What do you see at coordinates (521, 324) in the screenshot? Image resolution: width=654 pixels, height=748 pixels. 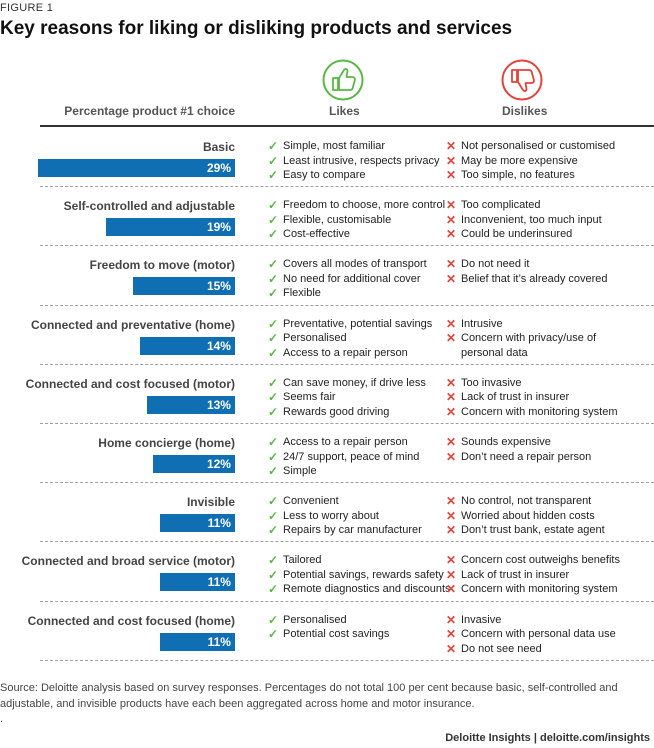 I see `dislike-item: ✕ Intrusive` at bounding box center [521, 324].